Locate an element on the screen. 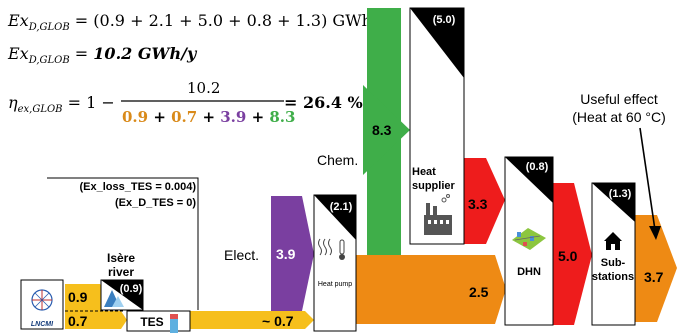  lncmi-label: LNCMI is located at coordinates (42, 324).